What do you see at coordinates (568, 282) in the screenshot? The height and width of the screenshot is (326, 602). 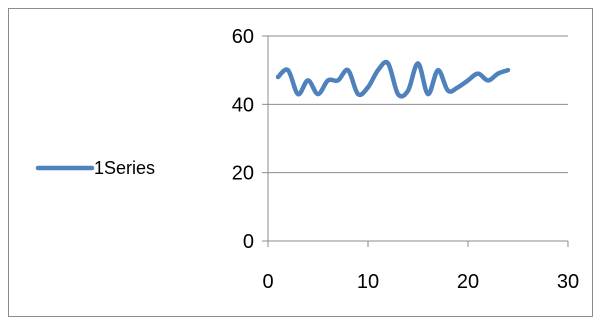 I see `x-tick-label-30: 30` at bounding box center [568, 282].